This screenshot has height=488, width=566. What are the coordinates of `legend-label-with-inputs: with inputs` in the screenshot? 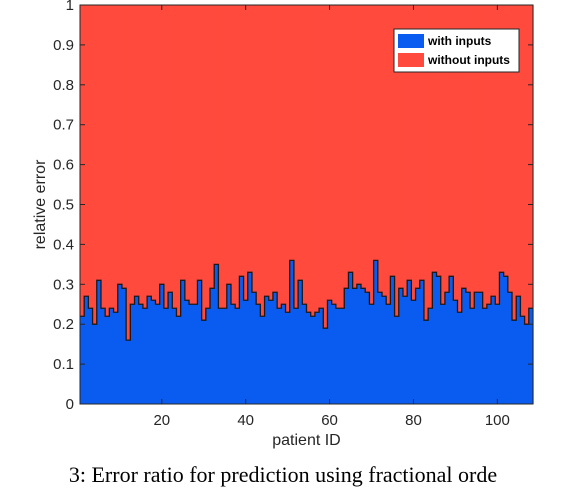 It's located at (459, 41).